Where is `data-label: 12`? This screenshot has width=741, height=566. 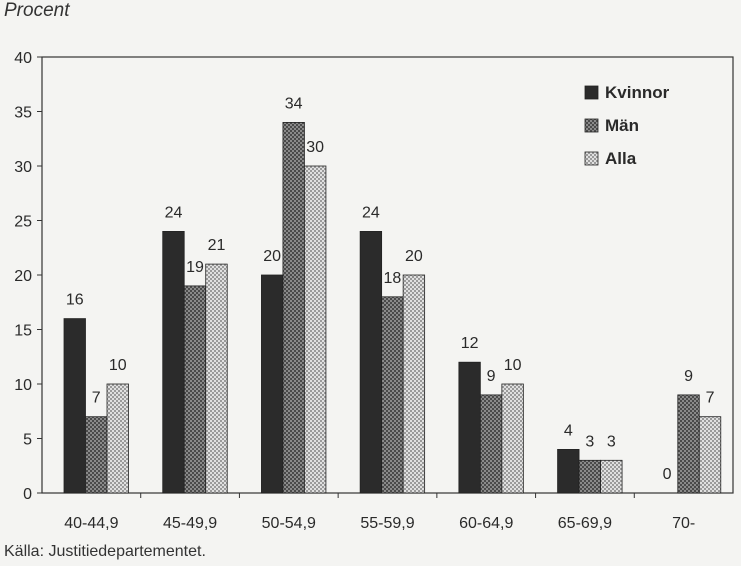 data-label: 12 is located at coordinates (470, 343).